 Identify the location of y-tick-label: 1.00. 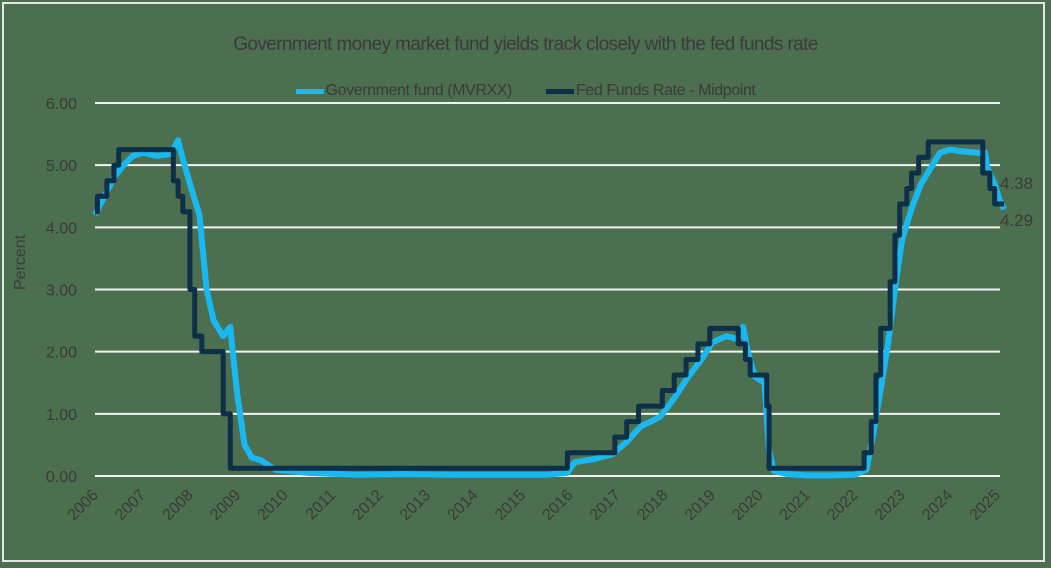
(61, 415).